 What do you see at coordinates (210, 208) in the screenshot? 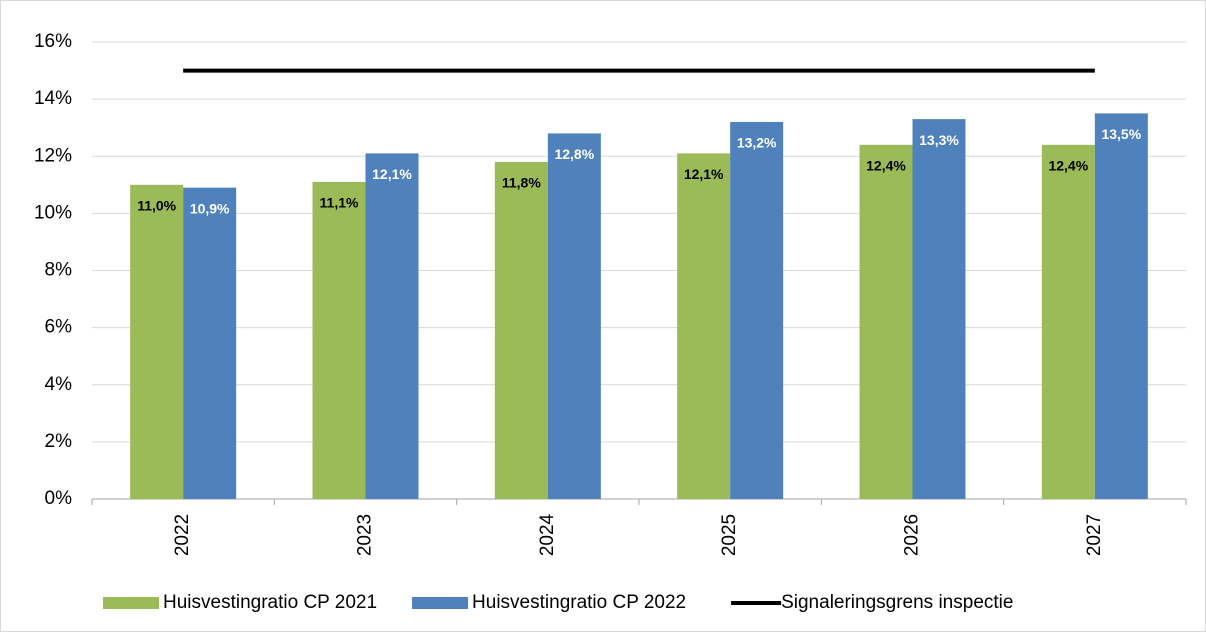
I see `data-label: 10,9%` at bounding box center [210, 208].